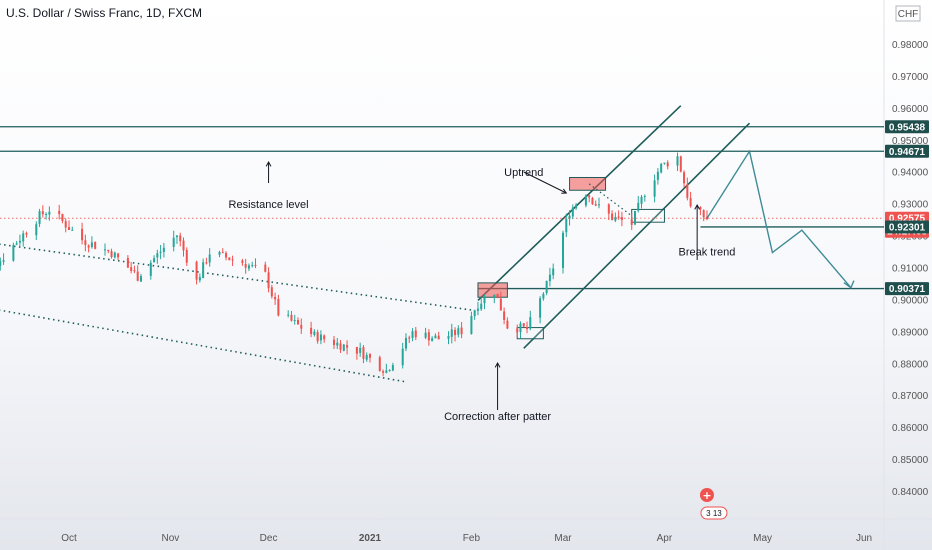  What do you see at coordinates (907, 152) in the screenshot?
I see `price-label-text: 0.94671` at bounding box center [907, 152].